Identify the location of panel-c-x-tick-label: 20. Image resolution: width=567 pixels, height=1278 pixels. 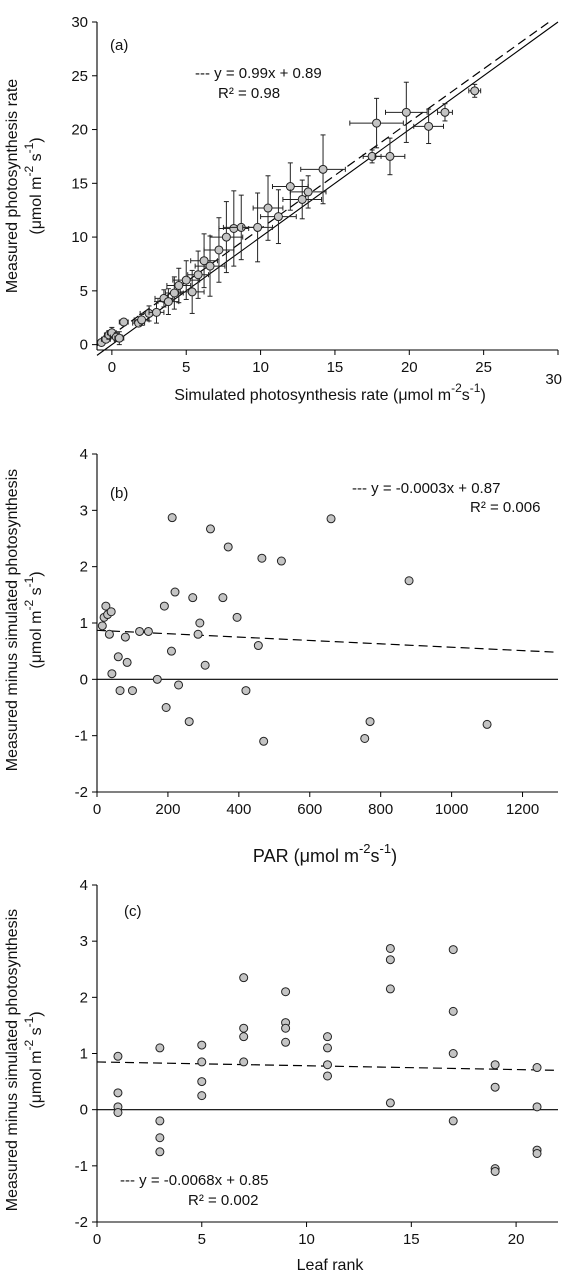
(516, 1239).